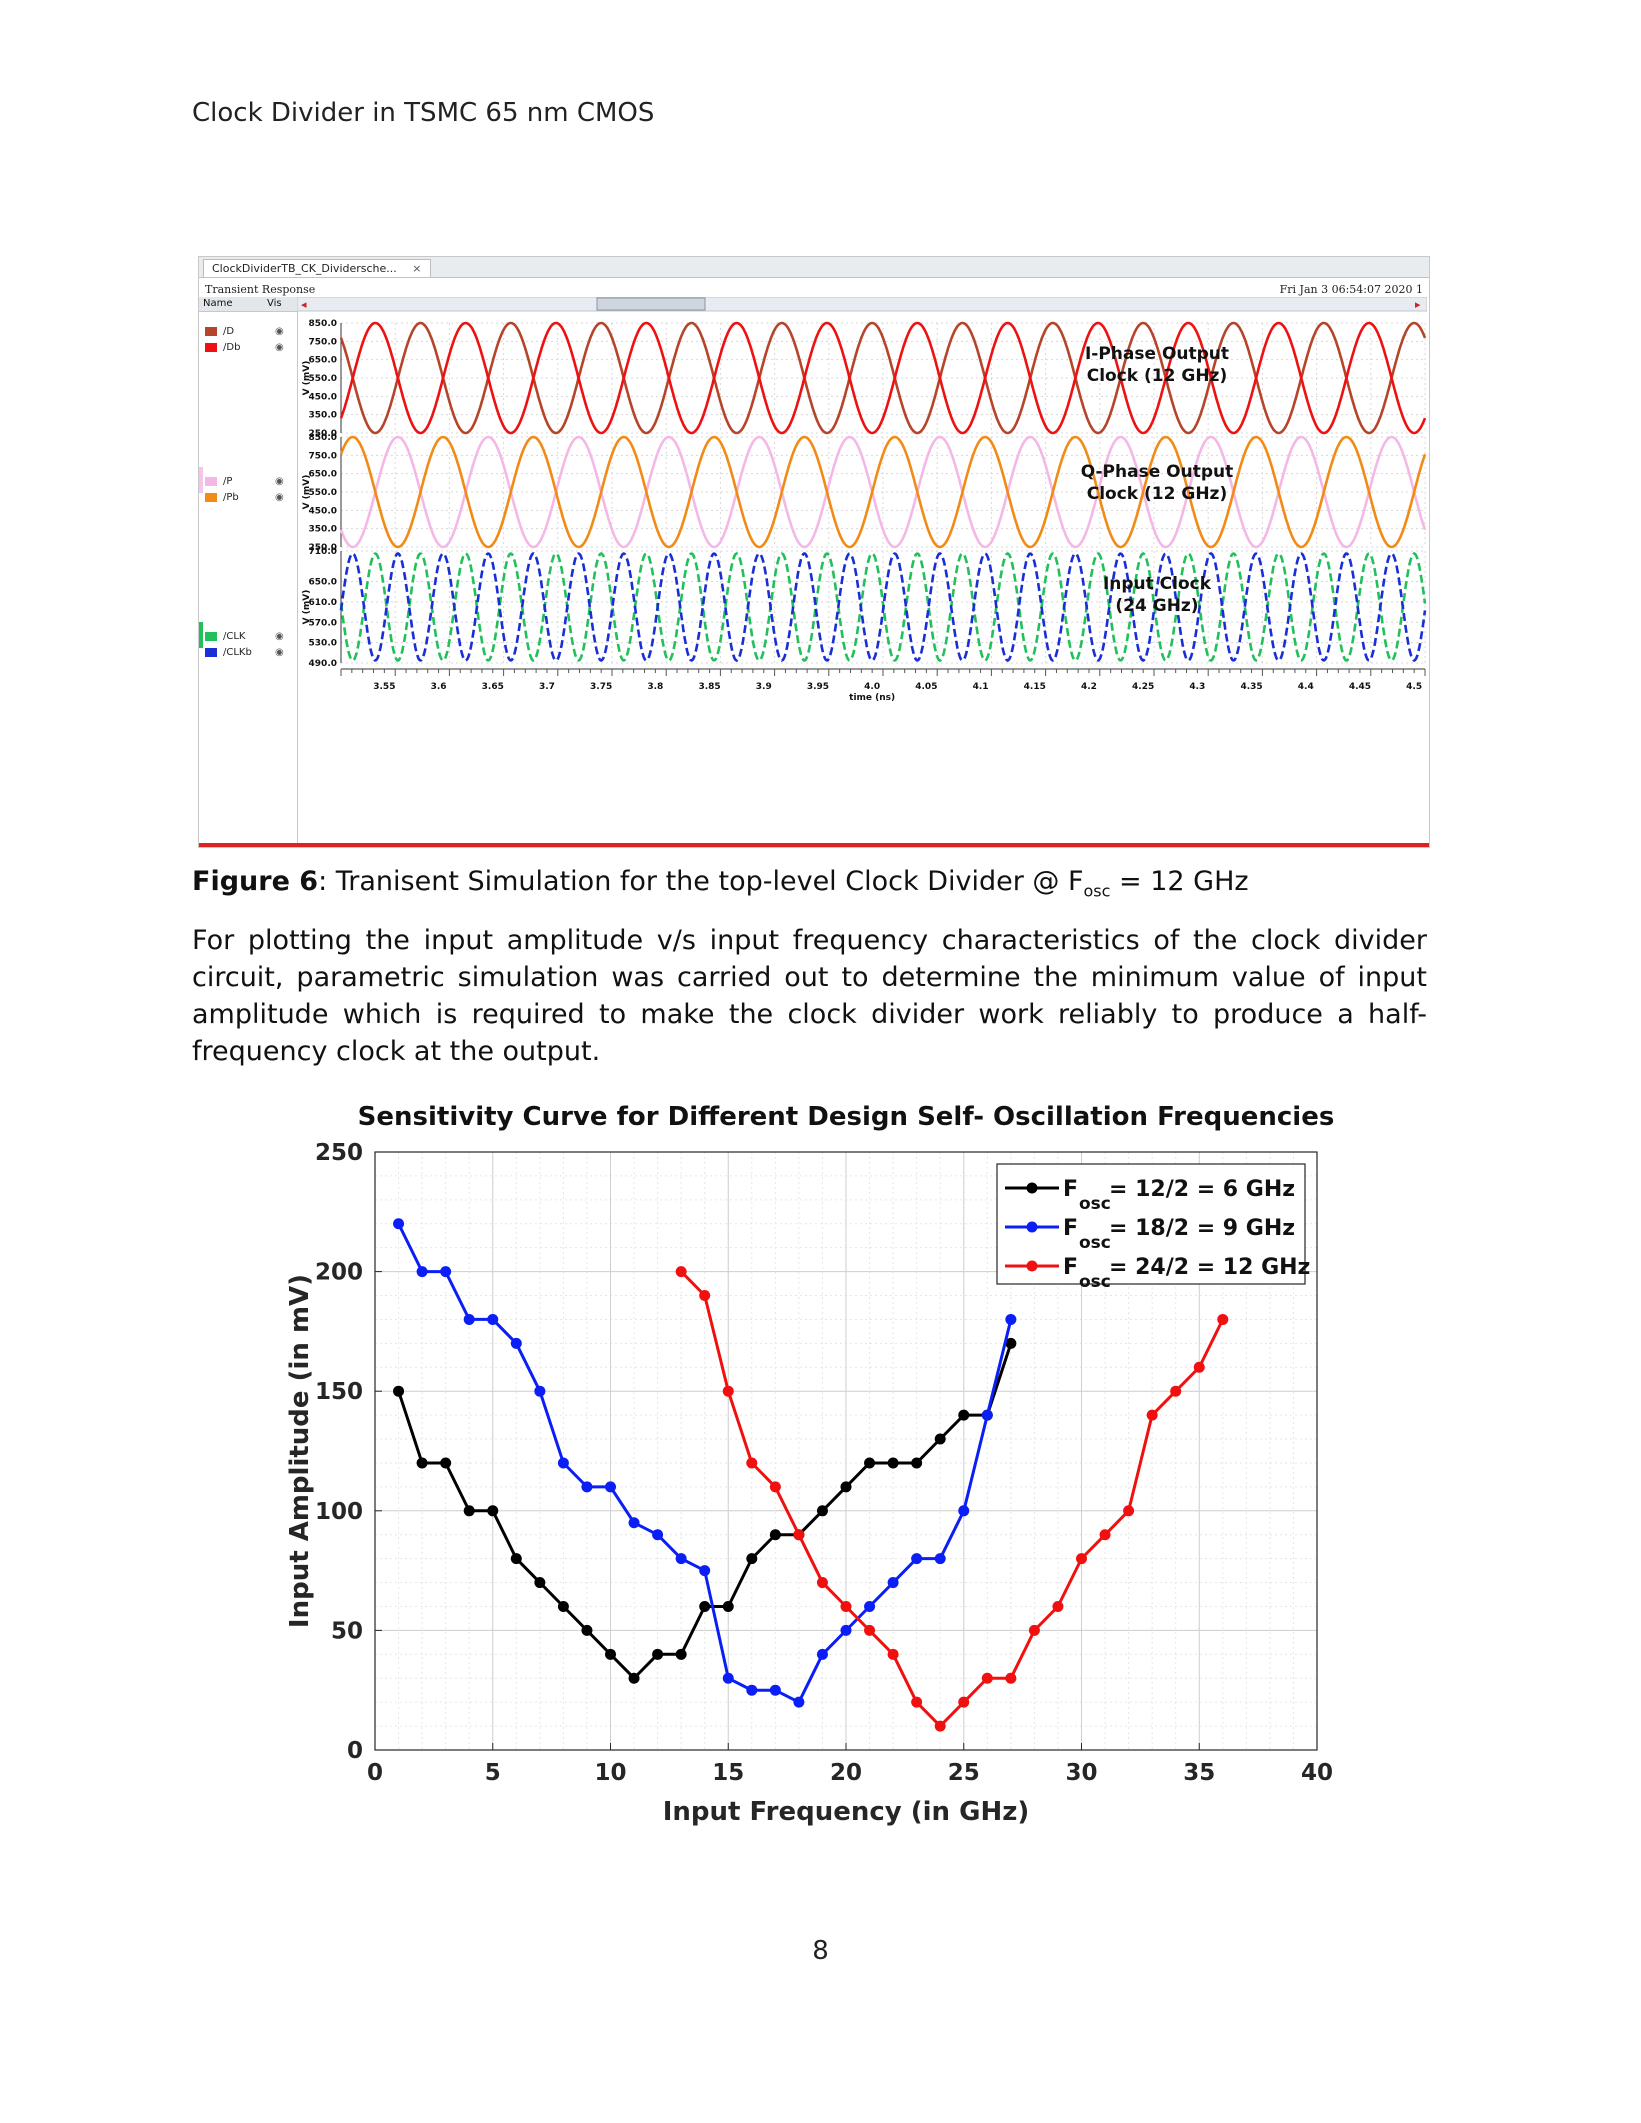 This screenshot has height=2123, width=1641. What do you see at coordinates (1202, 1189) in the screenshot?
I see `legend-label: = 12/2 = 6 GHz` at bounding box center [1202, 1189].